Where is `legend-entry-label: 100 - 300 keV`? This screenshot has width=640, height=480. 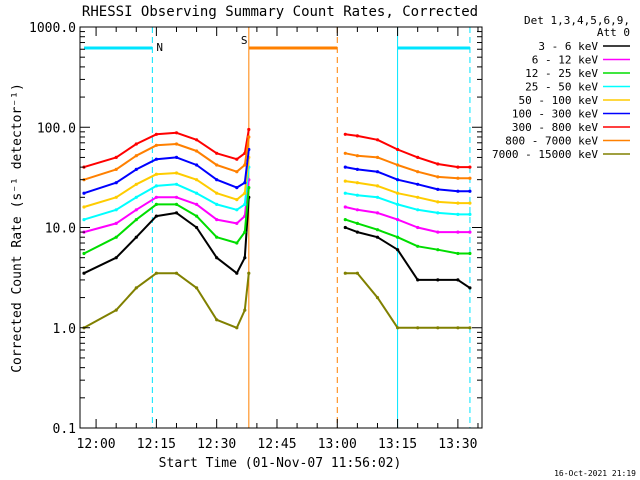
legend-entry-label: 100 - 300 keV is located at coordinates (555, 114).